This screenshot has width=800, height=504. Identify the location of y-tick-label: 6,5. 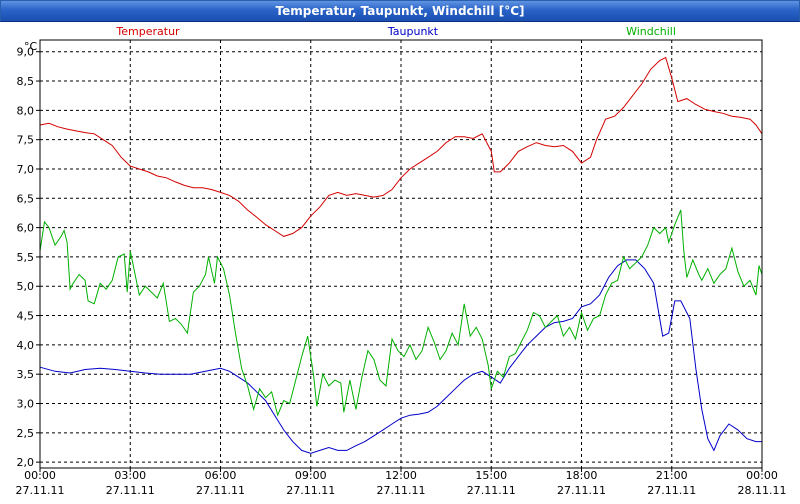
(26, 198).